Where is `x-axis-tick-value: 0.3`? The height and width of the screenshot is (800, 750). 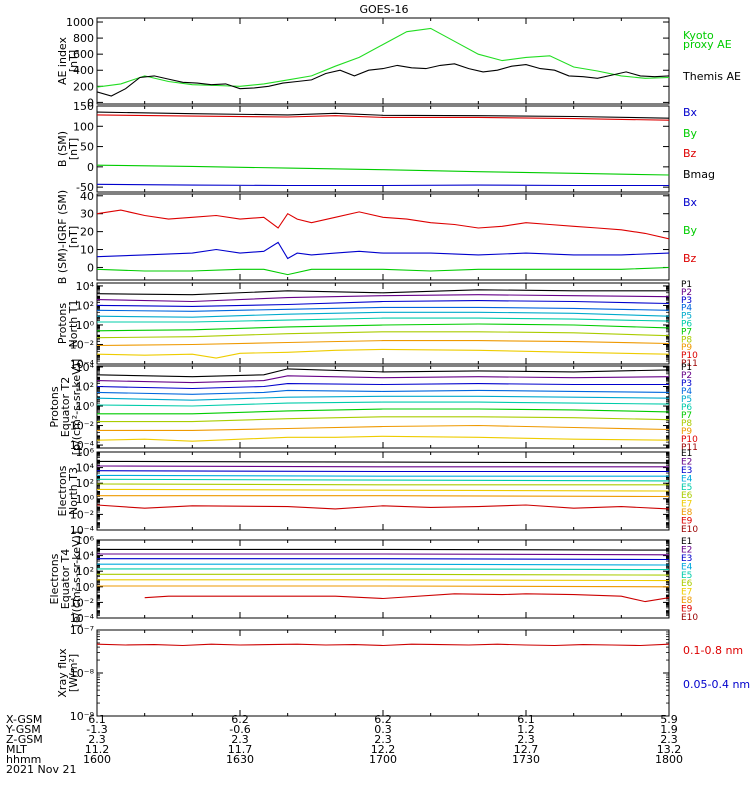 x-axis-tick-value: 0.3 is located at coordinates (383, 729).